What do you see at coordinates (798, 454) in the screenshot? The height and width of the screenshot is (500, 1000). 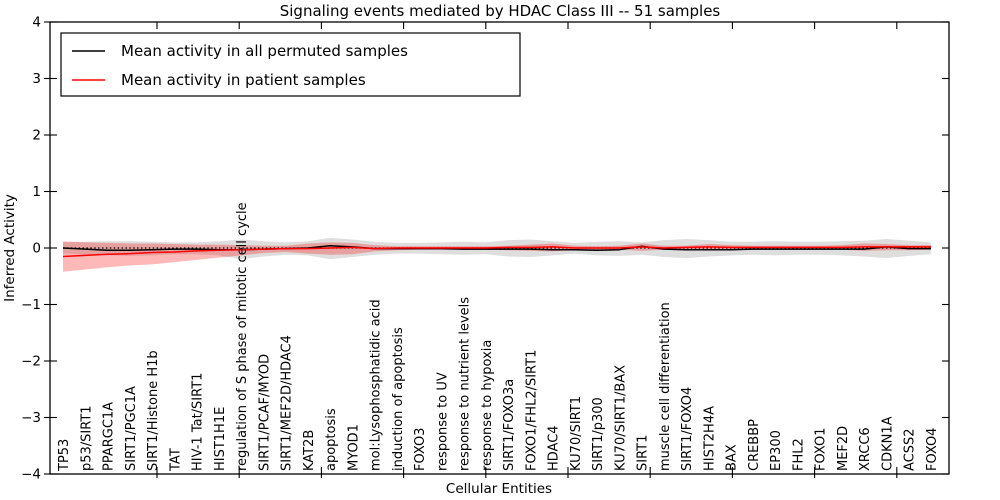 I see `x-tick-label: FHL2` at bounding box center [798, 454].